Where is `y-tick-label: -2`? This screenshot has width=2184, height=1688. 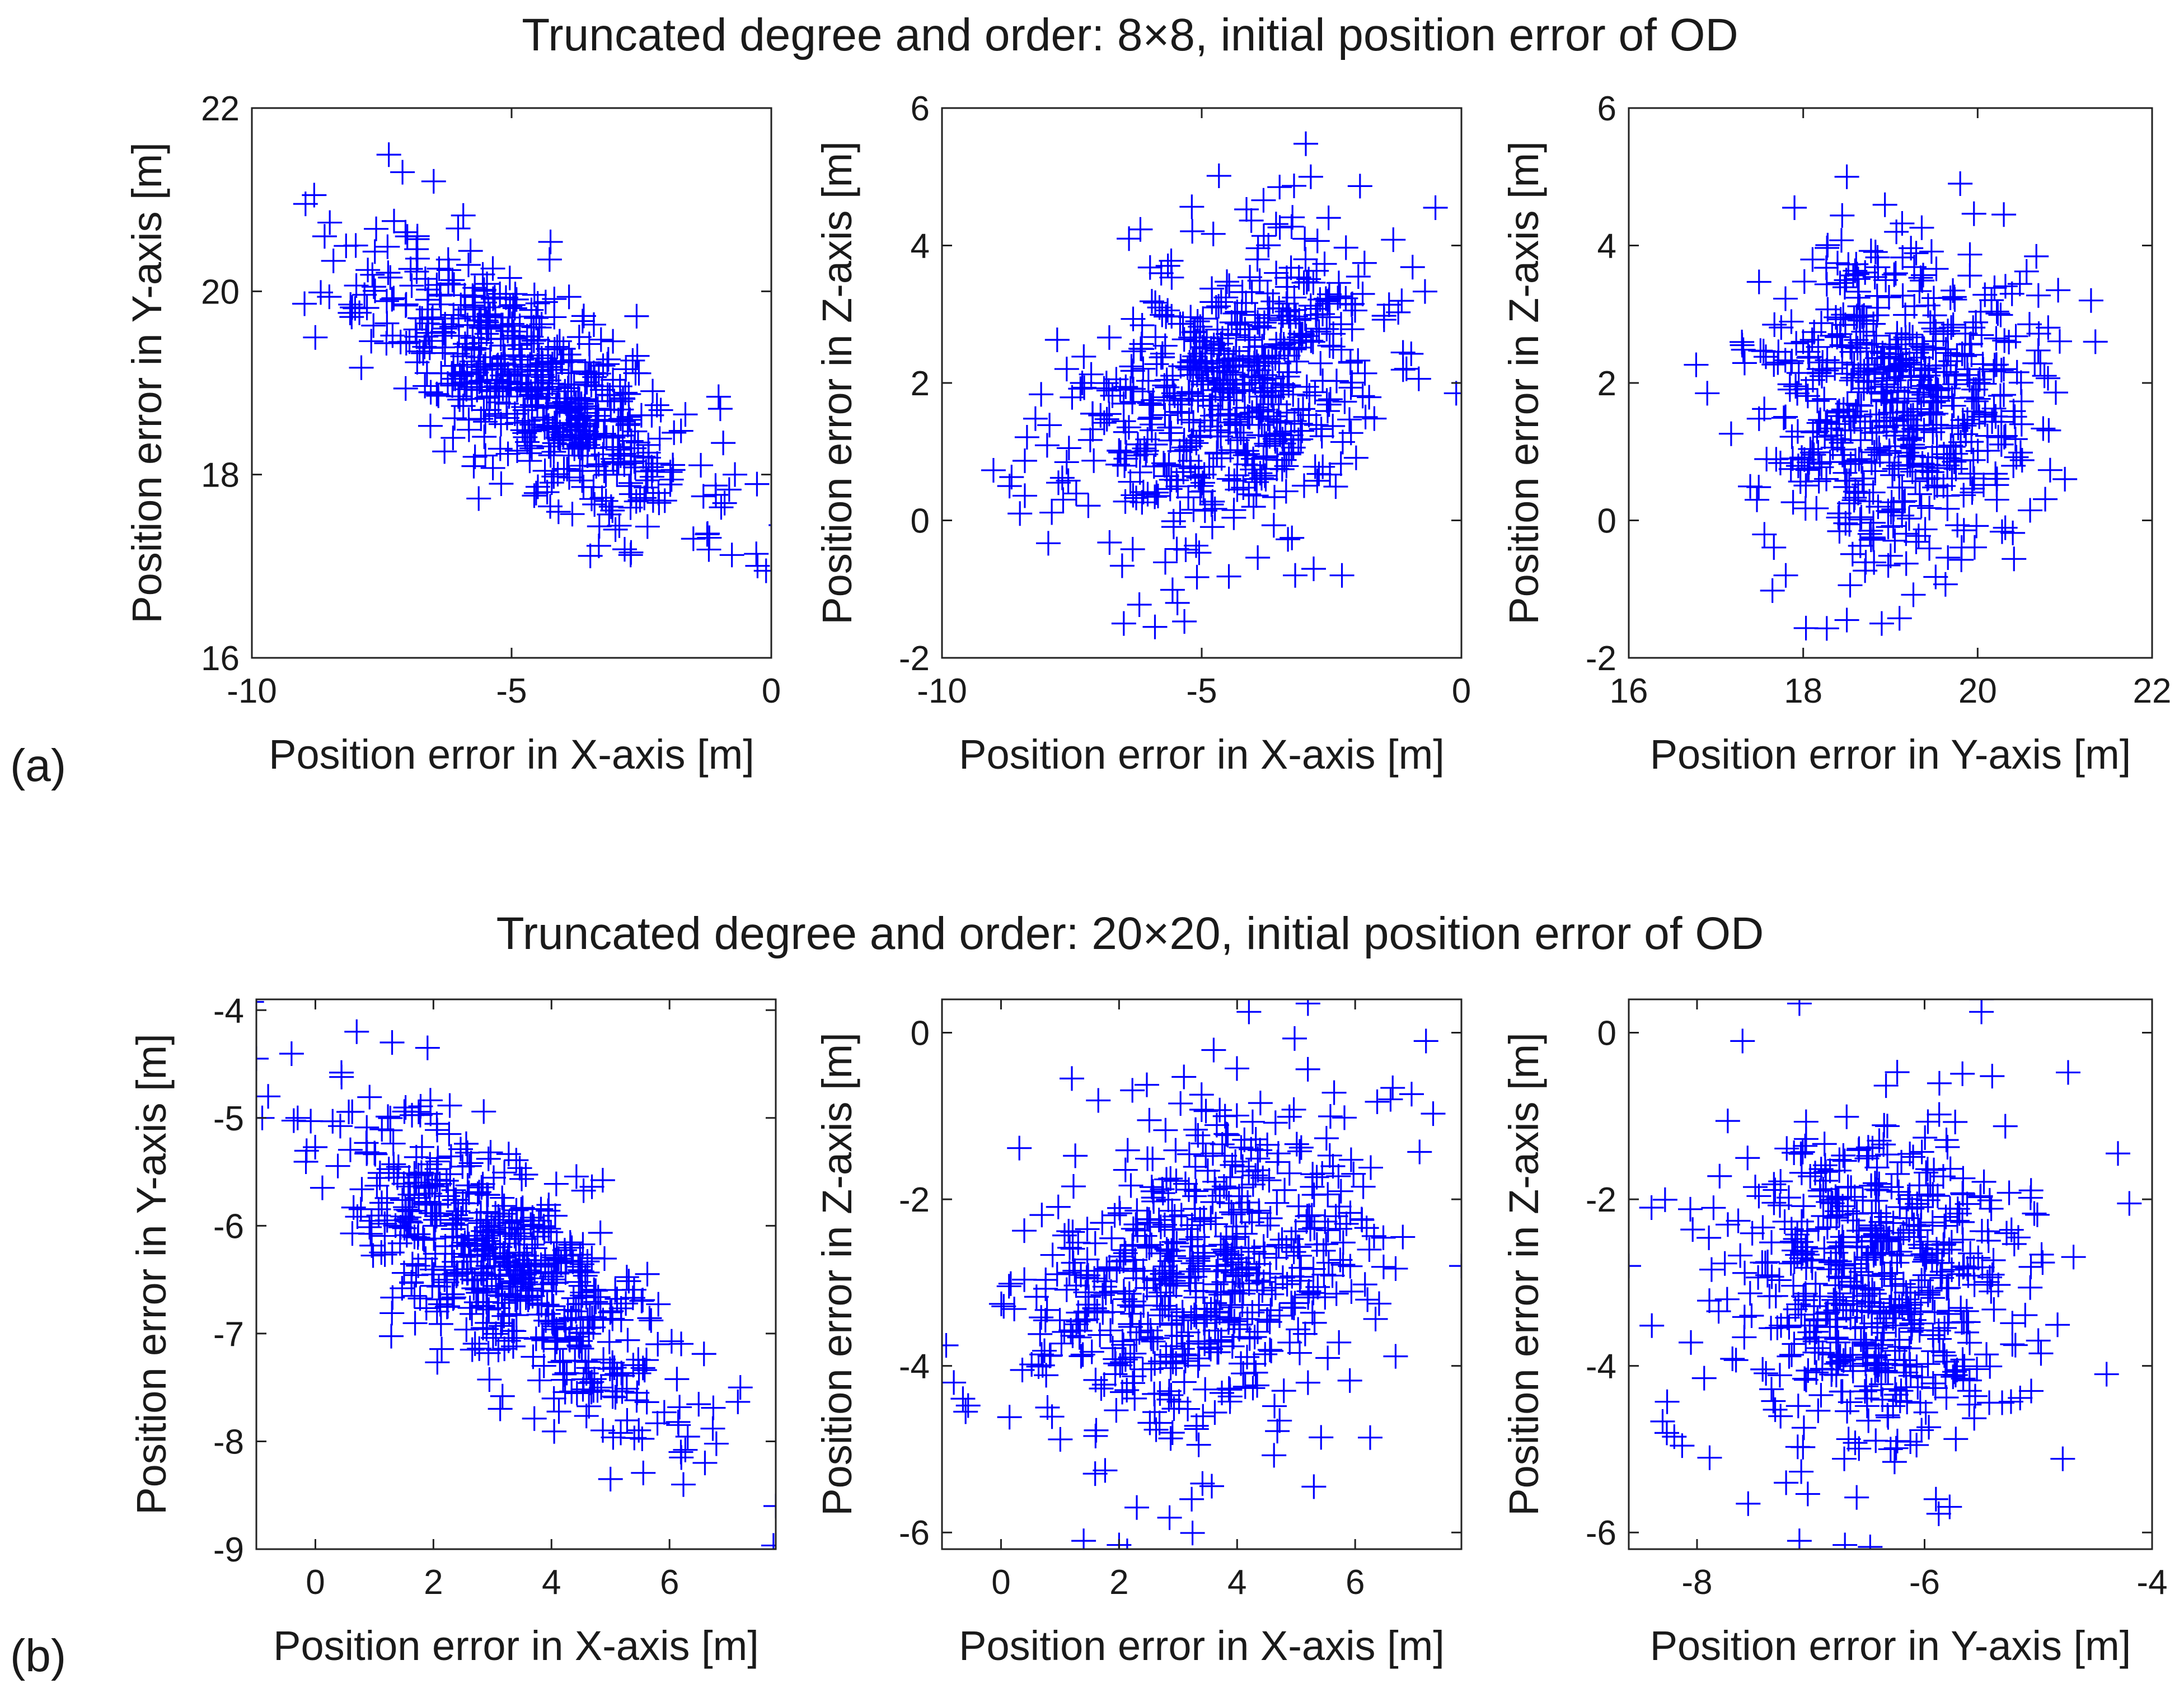 y-tick-label: -2 is located at coordinates (1601, 658).